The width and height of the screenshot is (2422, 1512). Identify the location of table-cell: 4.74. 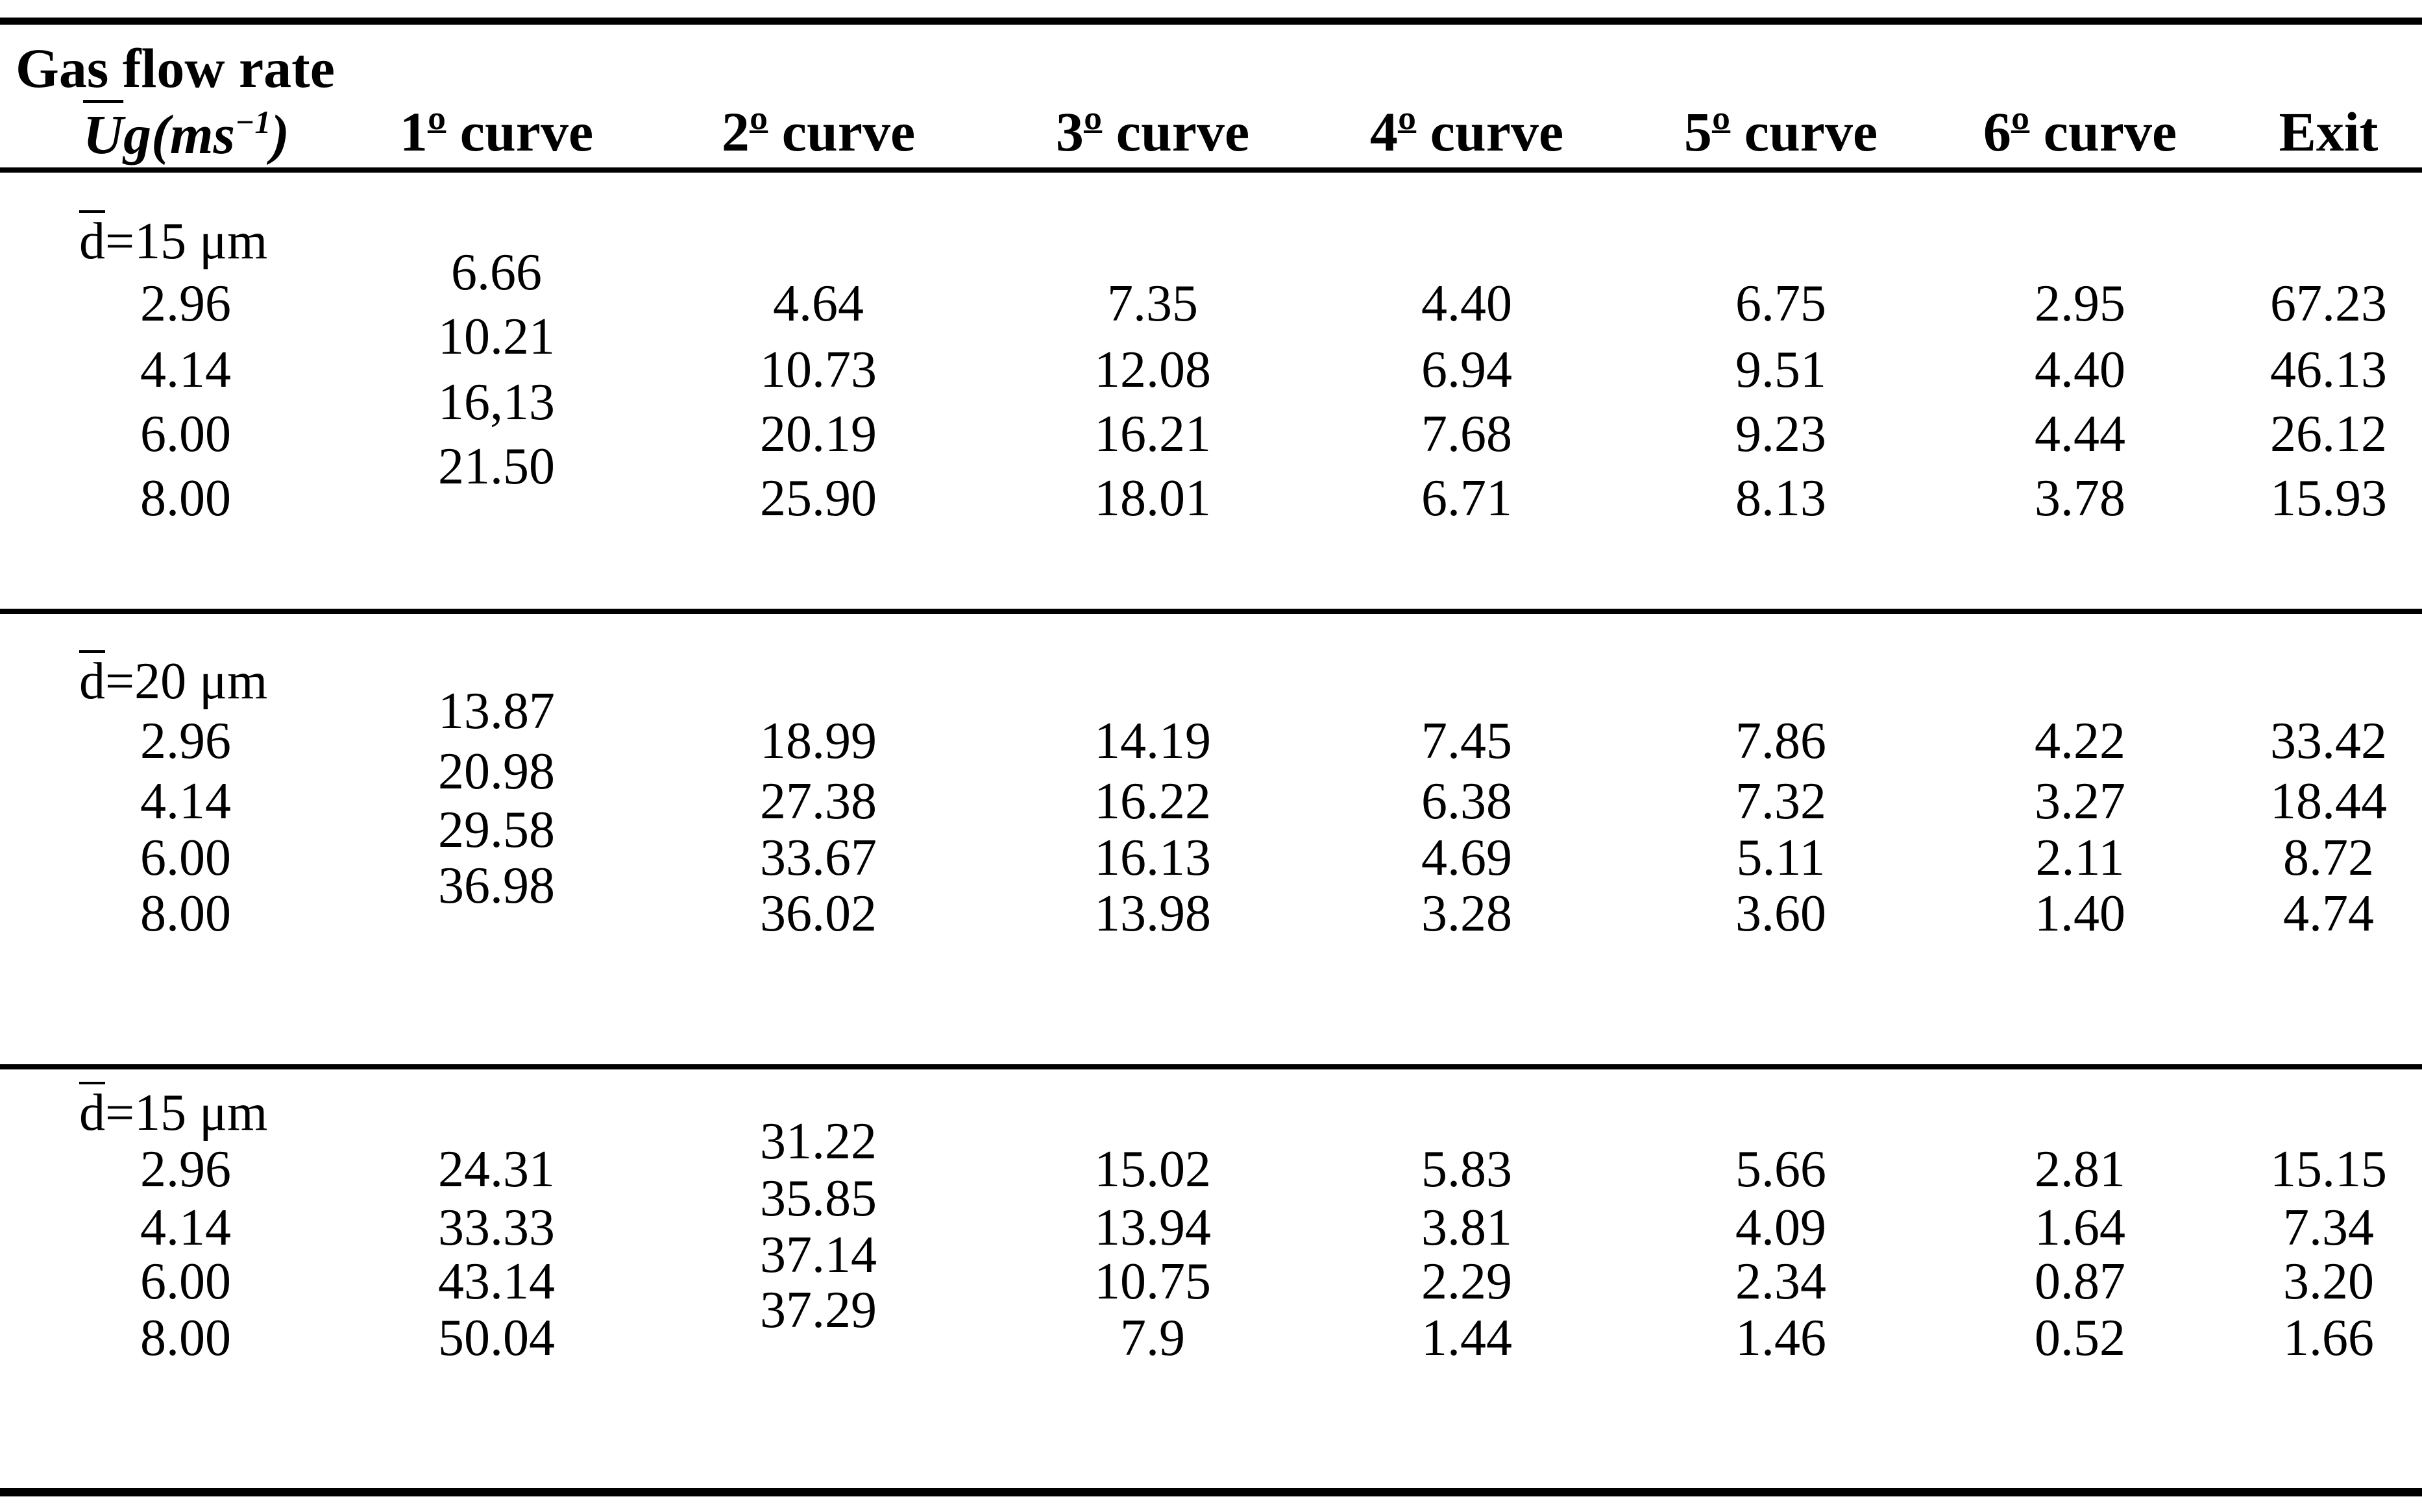
(2329, 913).